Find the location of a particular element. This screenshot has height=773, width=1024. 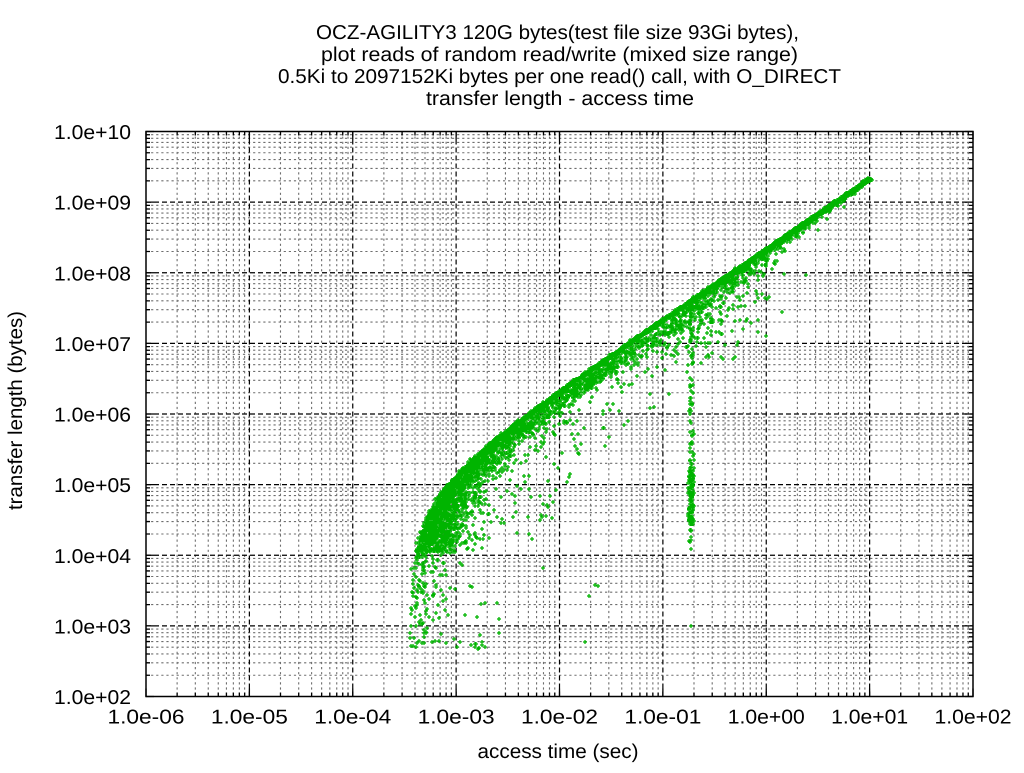

svg-text: 1.0e-02 is located at coordinates (559, 718).